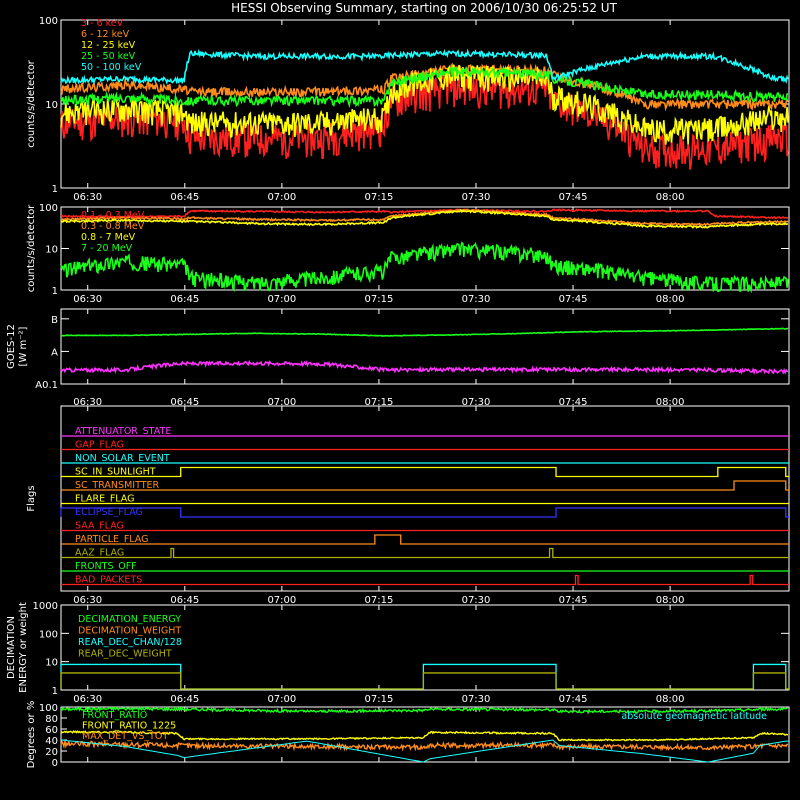 The width and height of the screenshot is (800, 800). What do you see at coordinates (424, 214) in the screenshot?
I see `series-line-0-1-0-3-mev` at bounding box center [424, 214].